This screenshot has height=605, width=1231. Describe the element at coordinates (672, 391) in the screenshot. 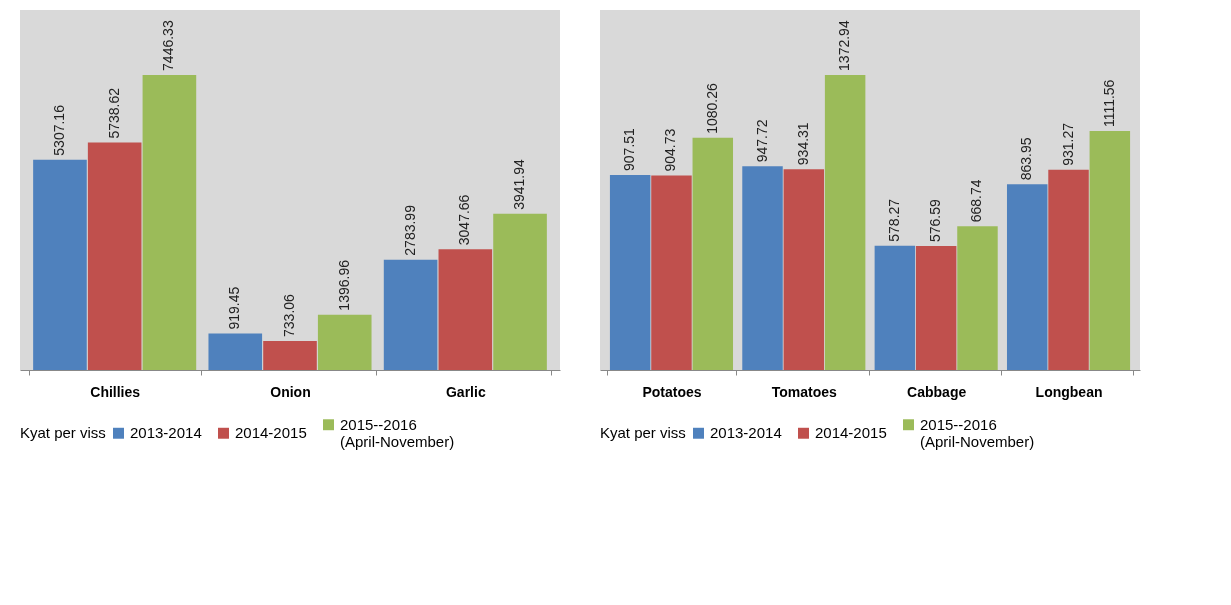

I see `x-tick-label: Potatoes` at that location.